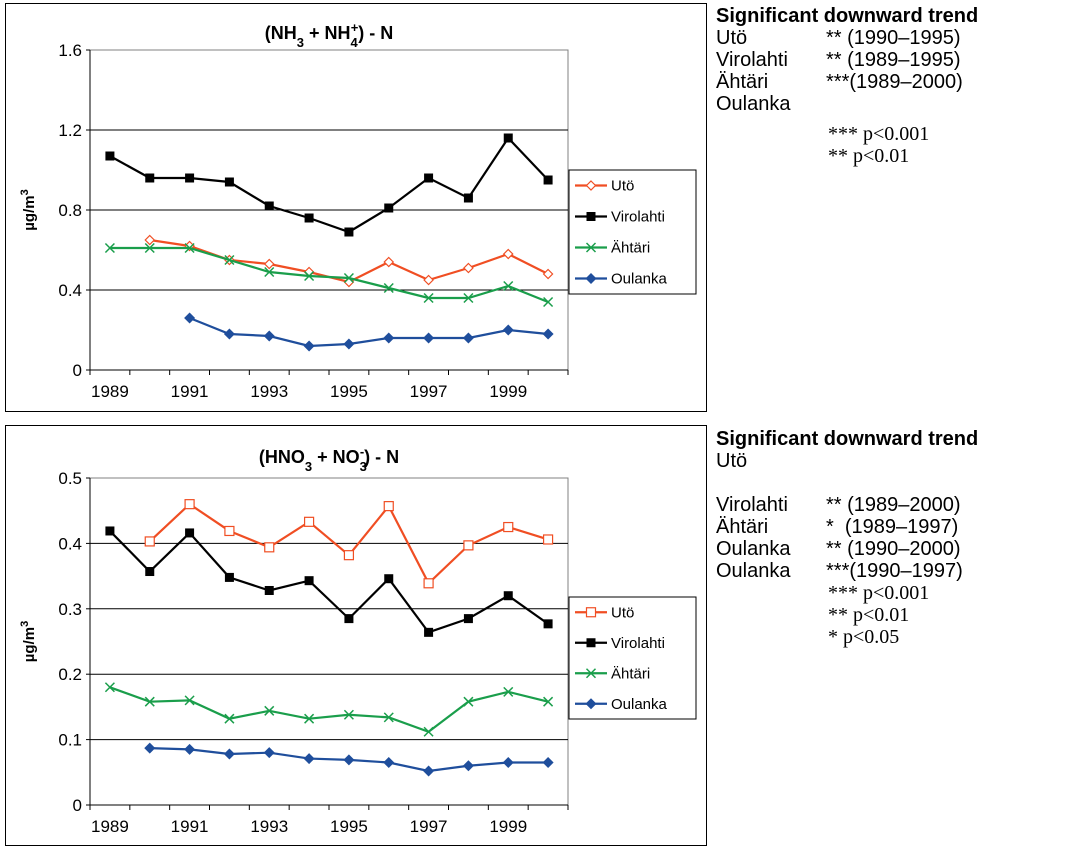 Image resolution: width=1071 pixels, height=849 pixels. I want to click on significance-note: ** p<0.01, so click(869, 615).